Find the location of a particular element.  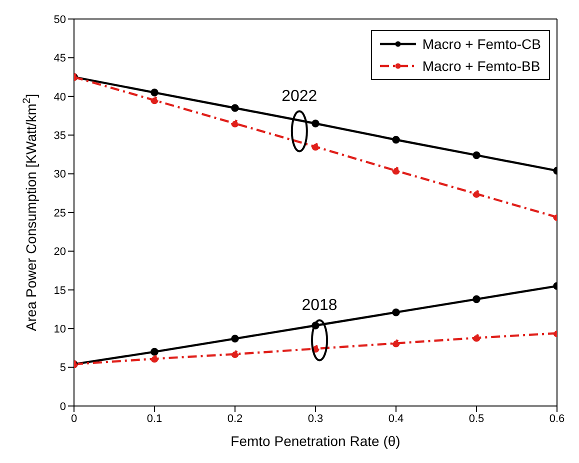

y-tick-label: 15 is located at coordinates (60, 290).